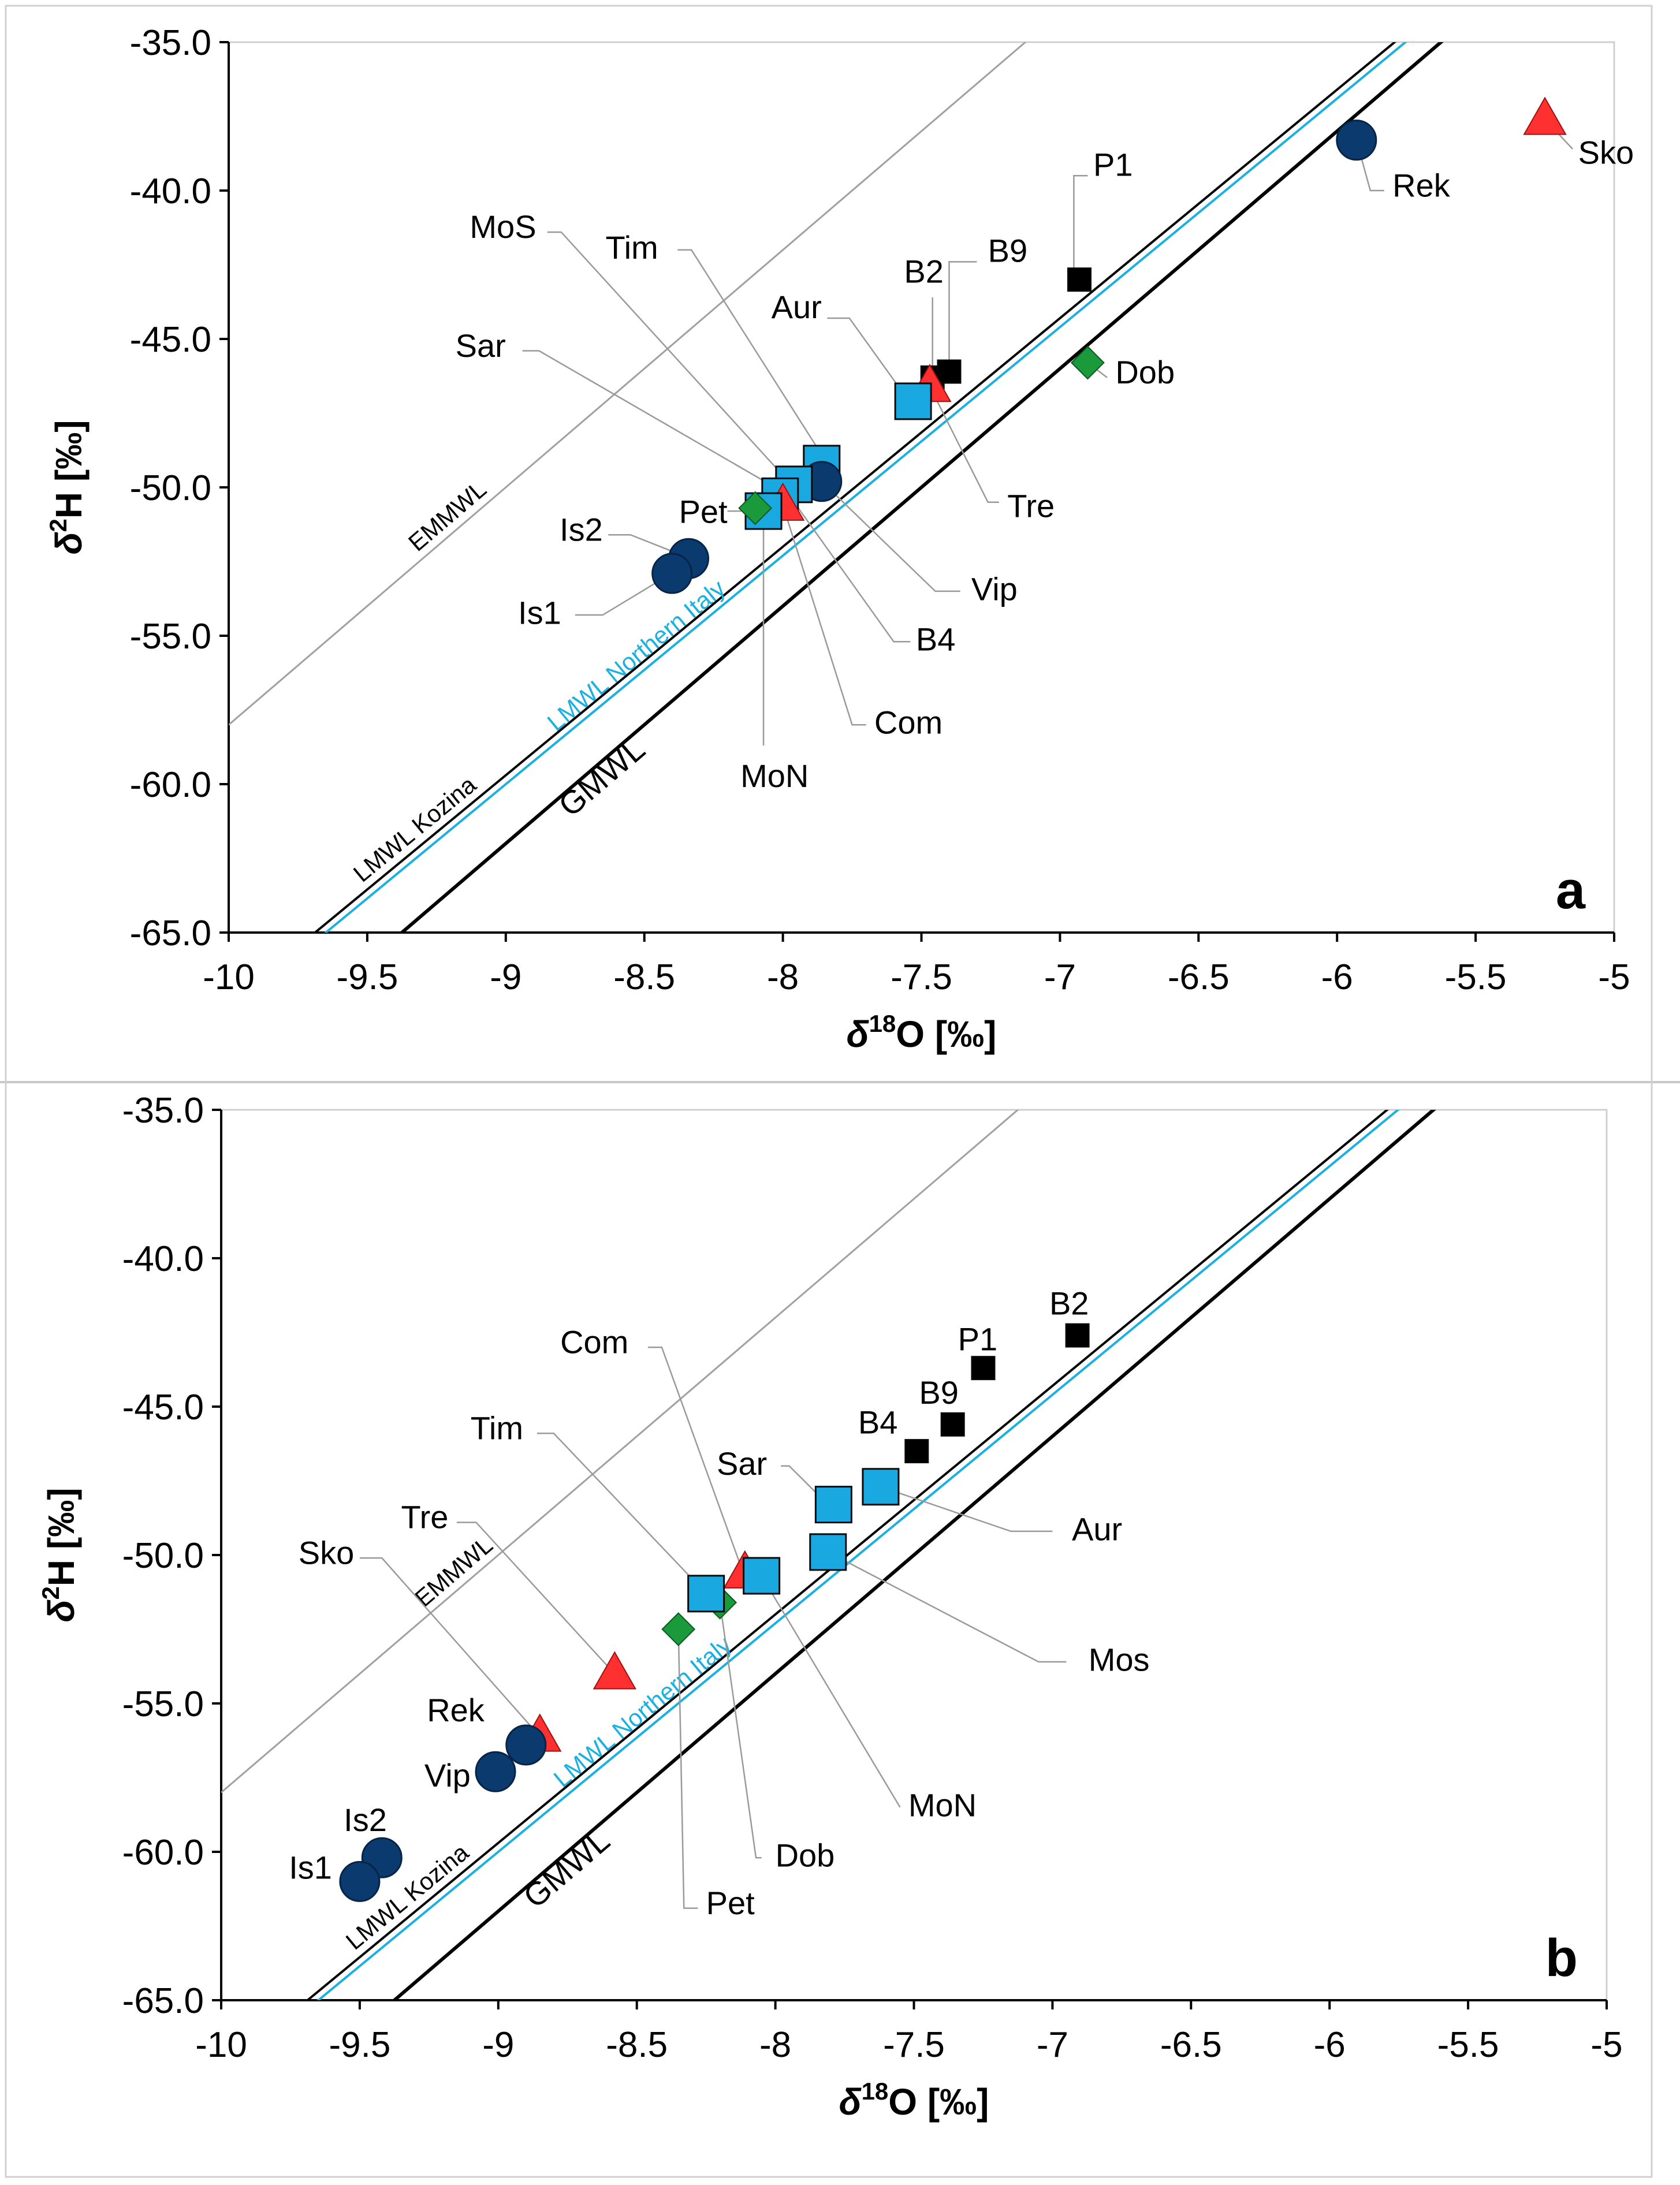 The height and width of the screenshot is (2185, 1680). I want to click on point-label-dob: Dob, so click(1145, 372).